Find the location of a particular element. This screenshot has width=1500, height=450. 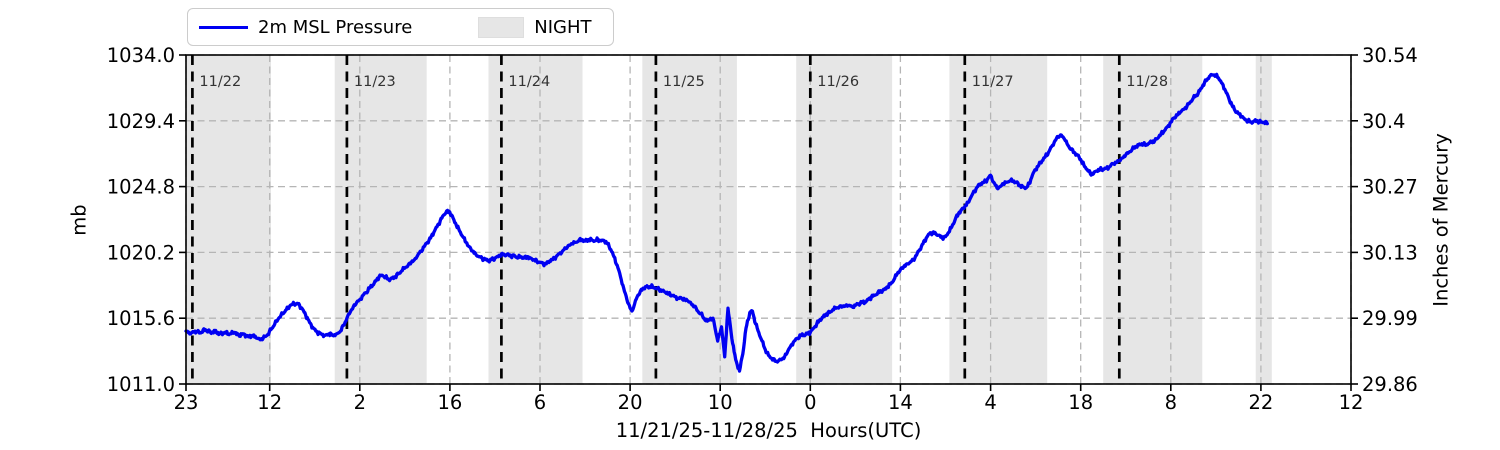

x-tick-label: 20 is located at coordinates (630, 402).